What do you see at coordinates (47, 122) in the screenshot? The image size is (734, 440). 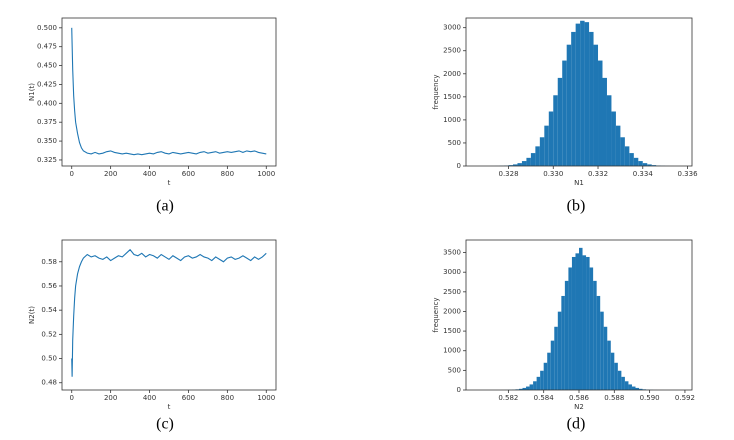 I see `y-tick-label: 0.375` at bounding box center [47, 122].